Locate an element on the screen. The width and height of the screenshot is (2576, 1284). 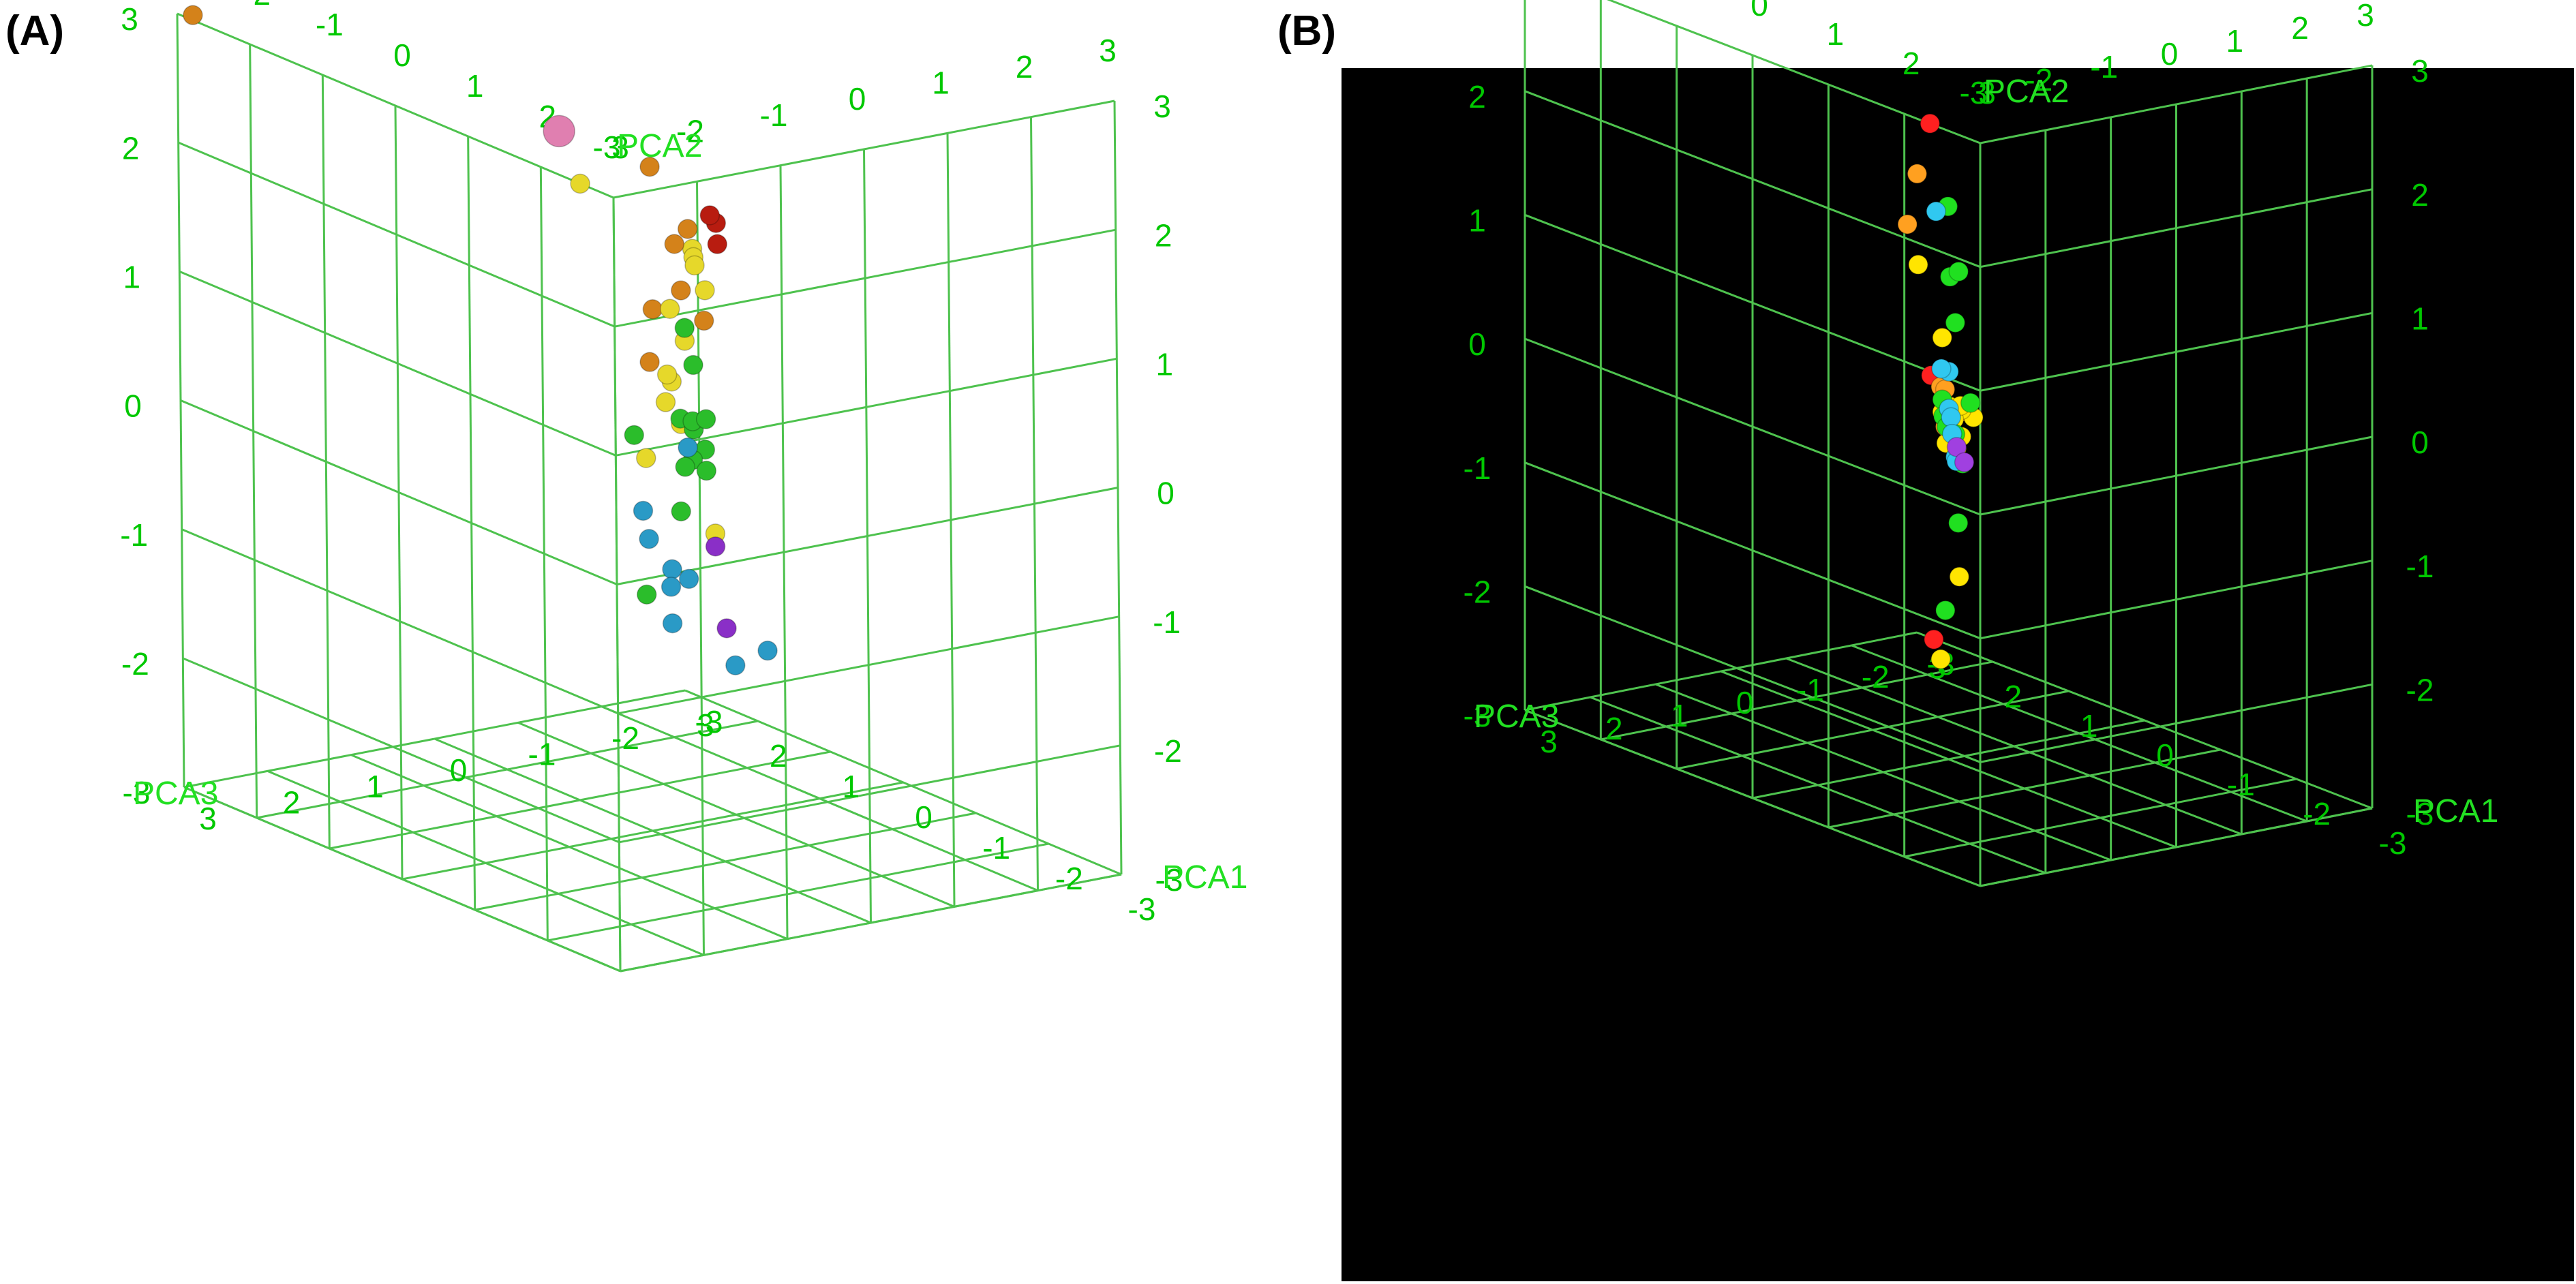
axis-label-pca2: PCA2 is located at coordinates (2027, 92).